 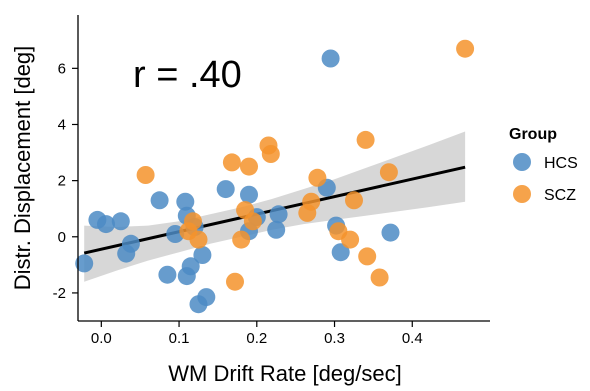 What do you see at coordinates (533, 134) in the screenshot?
I see `legend-title: Group` at bounding box center [533, 134].